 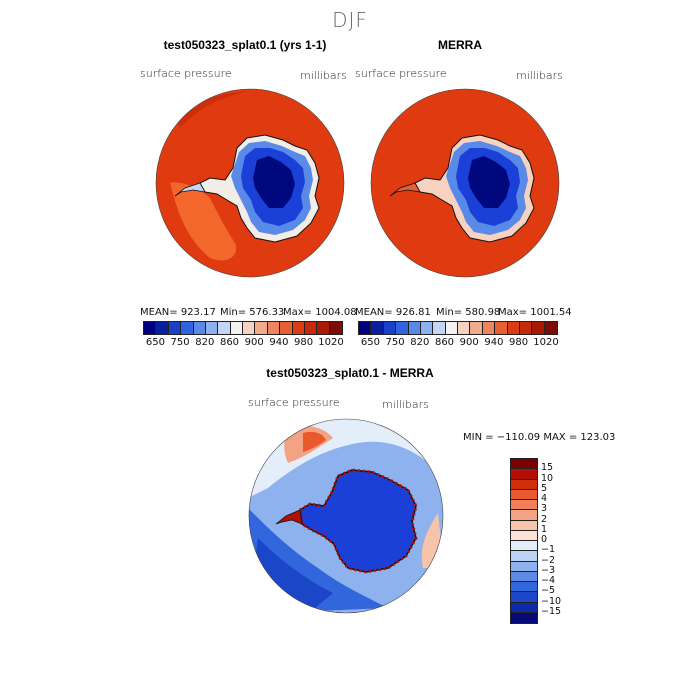 What do you see at coordinates (314, 441) in the screenshot?
I see `diff-warm-core` at bounding box center [314, 441].